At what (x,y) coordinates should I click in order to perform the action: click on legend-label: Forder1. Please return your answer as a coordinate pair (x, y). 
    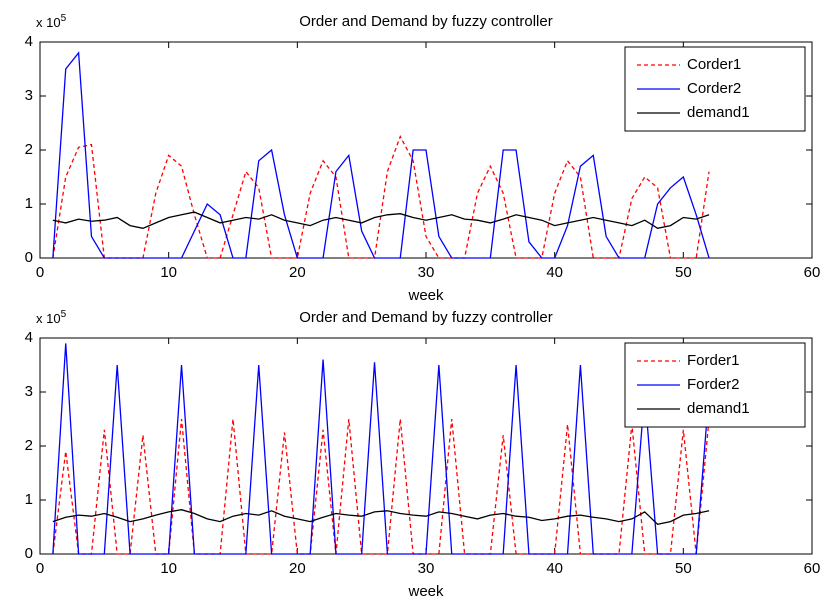
    Looking at the image, I should click on (713, 360).